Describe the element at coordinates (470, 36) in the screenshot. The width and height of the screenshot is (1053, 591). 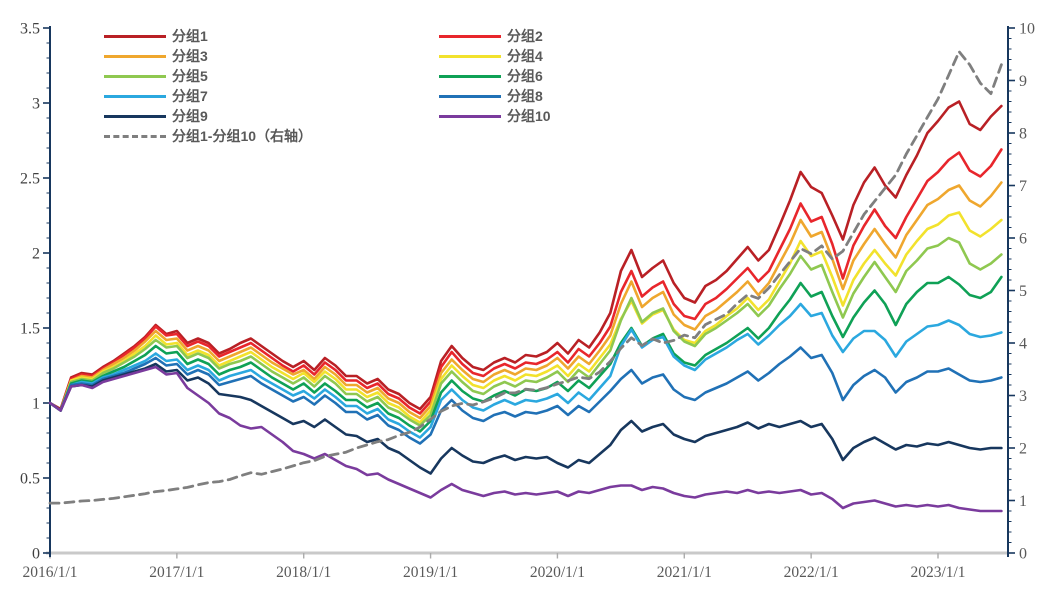
I see `group2-line-swatch` at that location.